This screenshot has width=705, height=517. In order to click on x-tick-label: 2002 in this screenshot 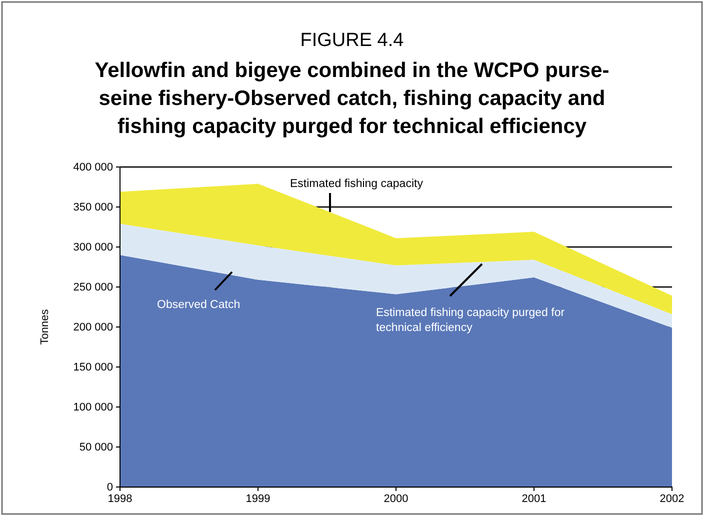, I will do `click(672, 498)`.